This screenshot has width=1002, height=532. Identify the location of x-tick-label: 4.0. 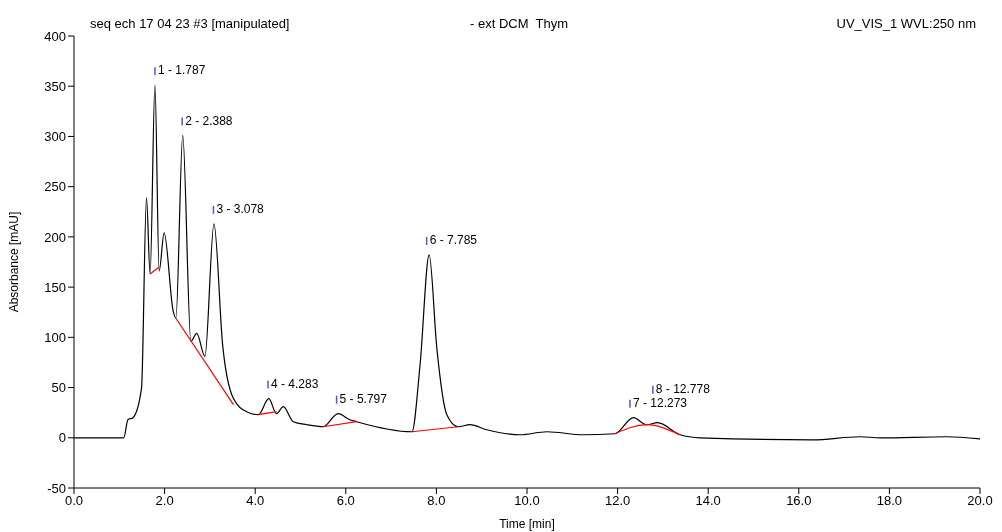
(255, 501).